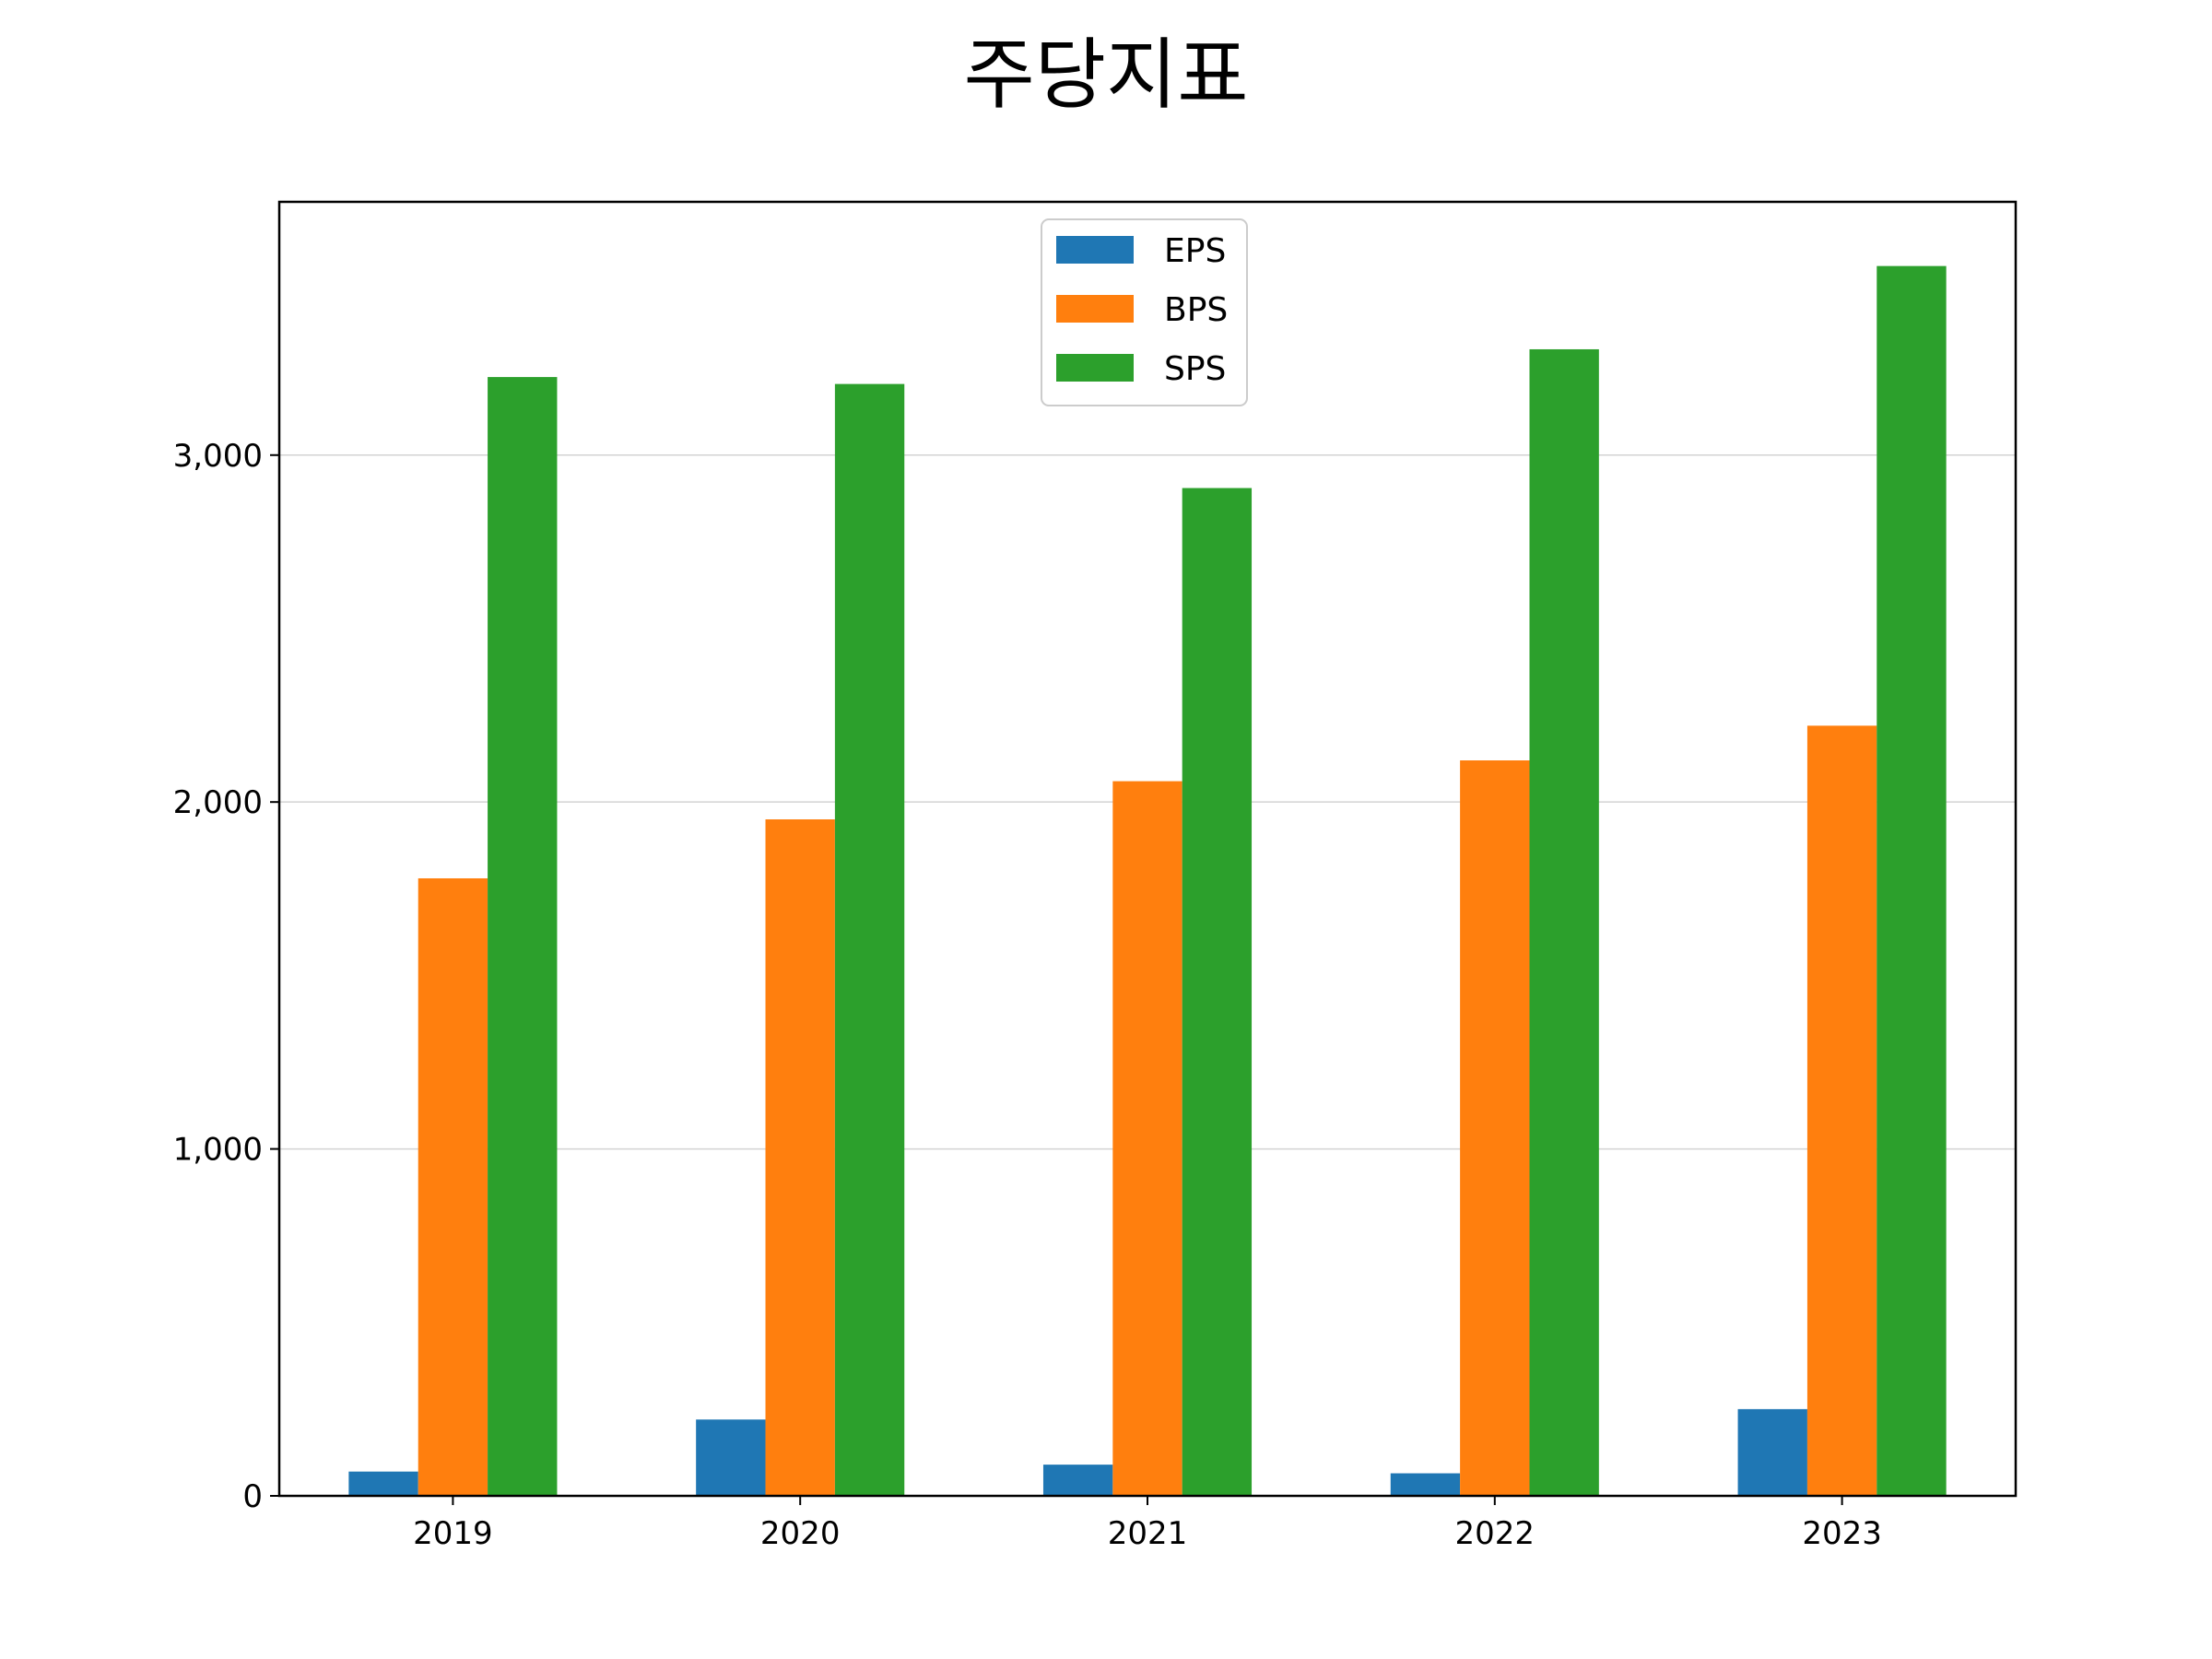 This screenshot has width=2212, height=1659. What do you see at coordinates (1425, 1484) in the screenshot?
I see `bar-eps-2022` at bounding box center [1425, 1484].